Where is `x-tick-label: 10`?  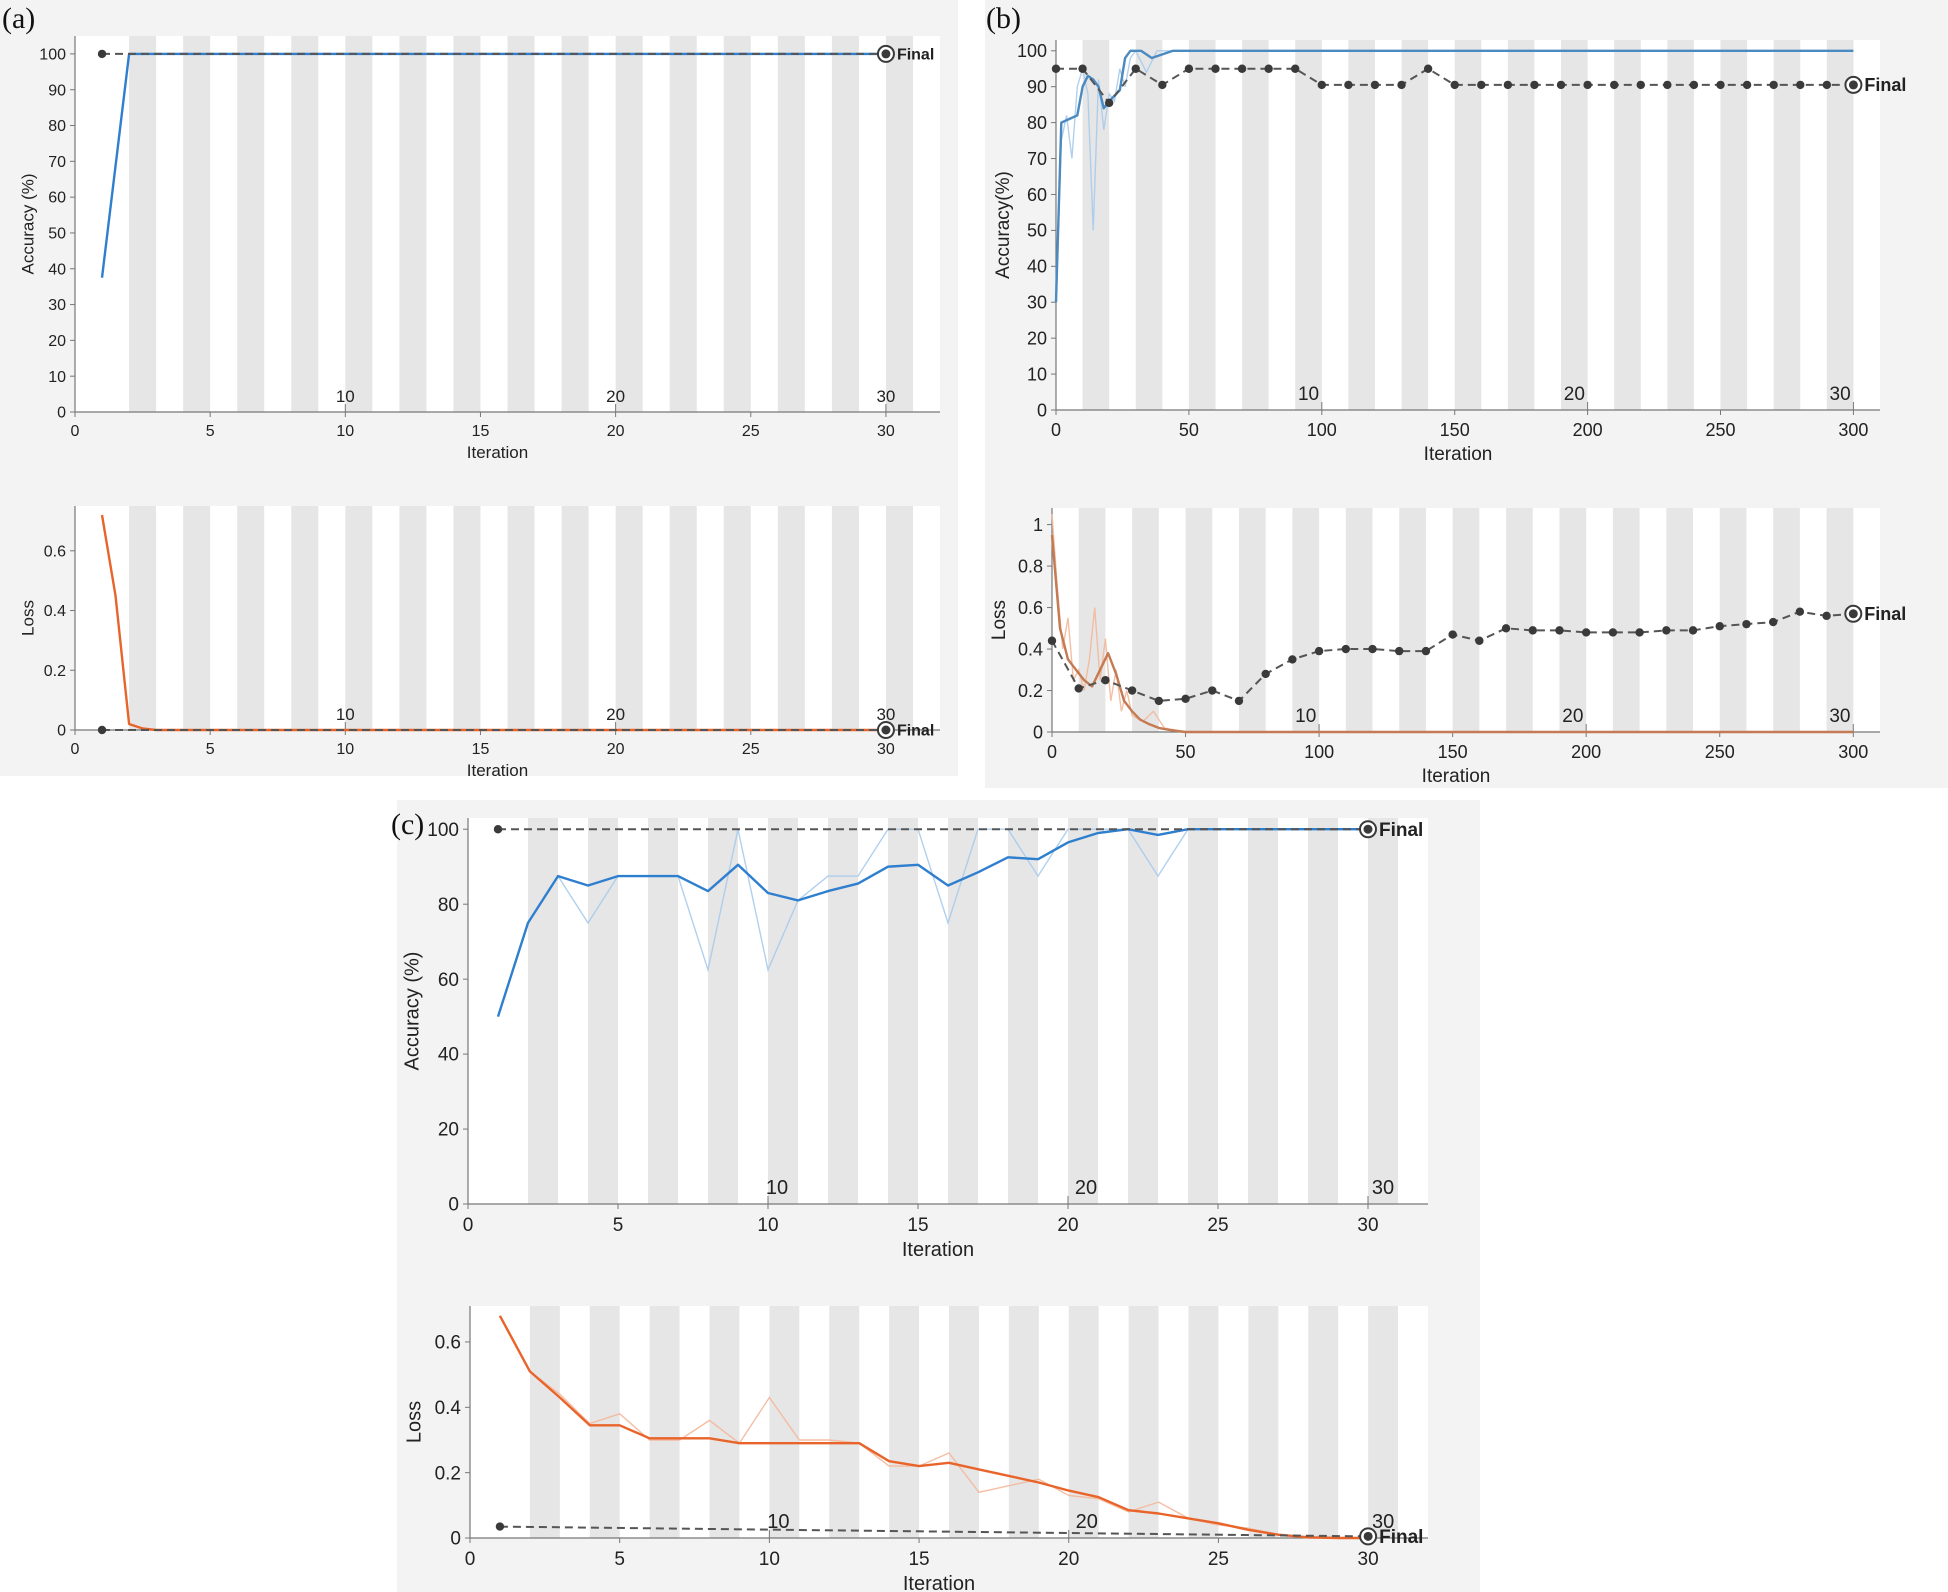
x-tick-label: 10 is located at coordinates (345, 749).